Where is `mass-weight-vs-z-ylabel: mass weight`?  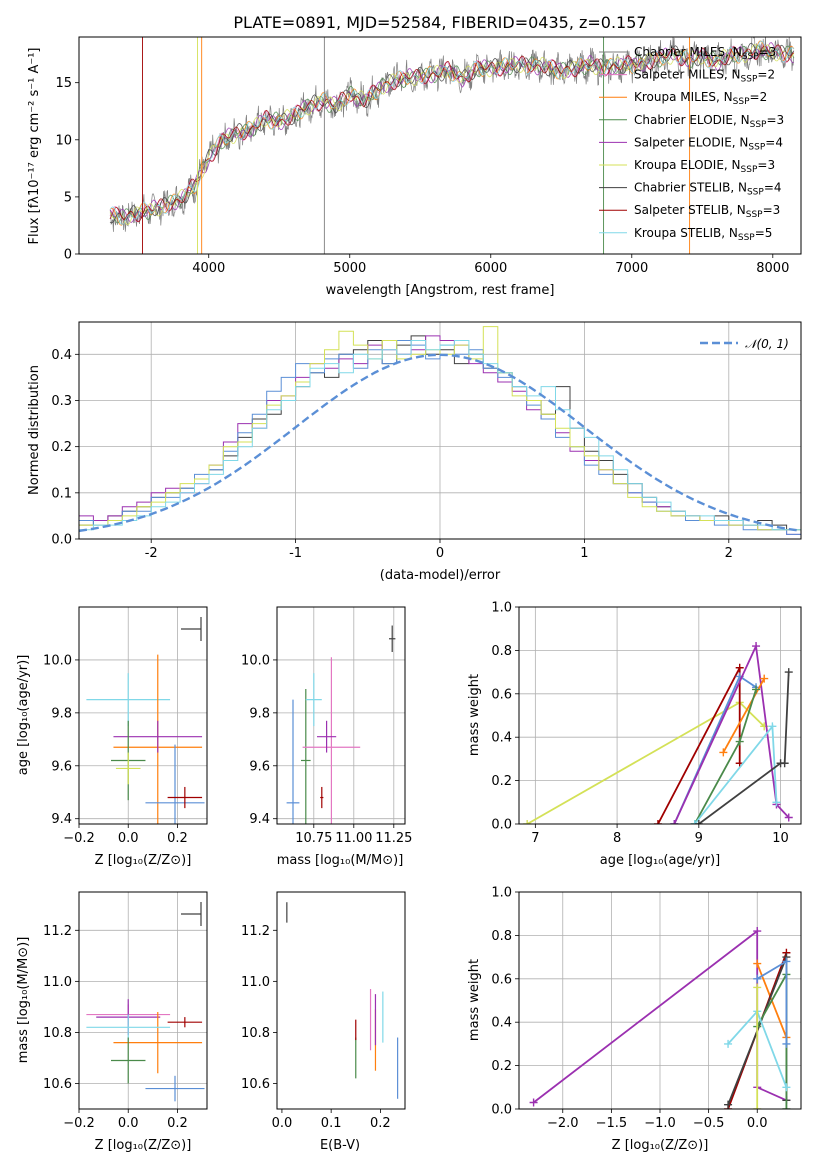 mass-weight-vs-z-ylabel: mass weight is located at coordinates (474, 1000).